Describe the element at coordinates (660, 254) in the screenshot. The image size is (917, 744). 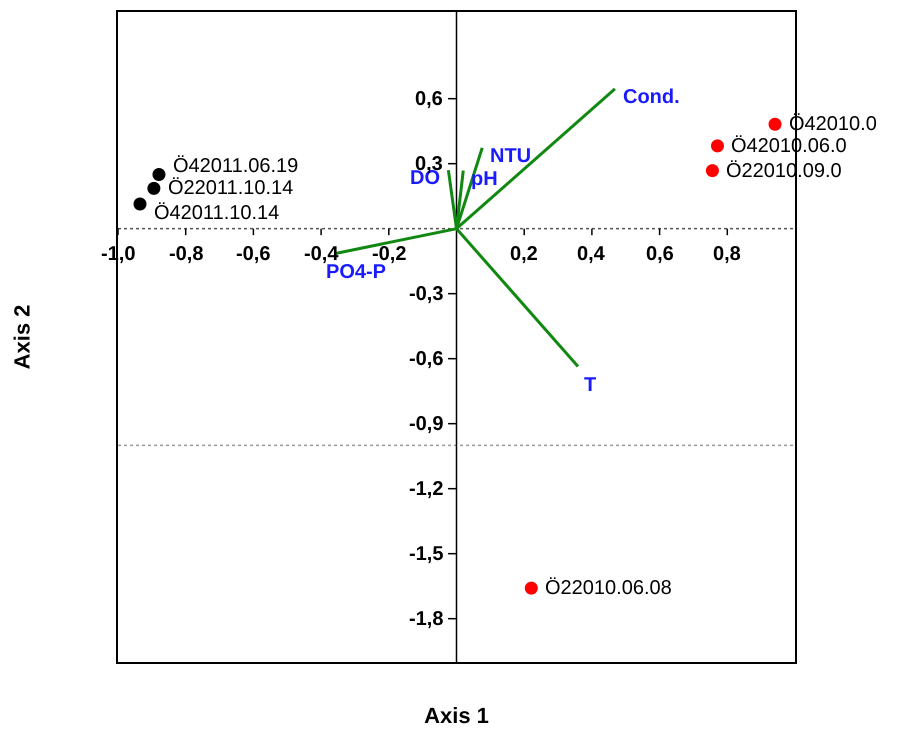
I see `x-tick-label: 0,6` at that location.